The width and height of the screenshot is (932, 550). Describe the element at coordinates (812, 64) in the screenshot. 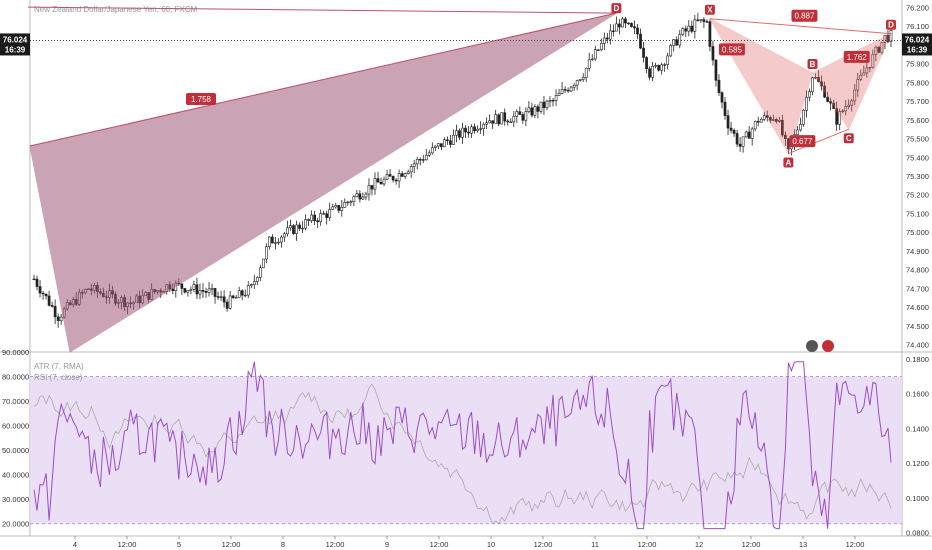

I see `point-label-bg` at that location.